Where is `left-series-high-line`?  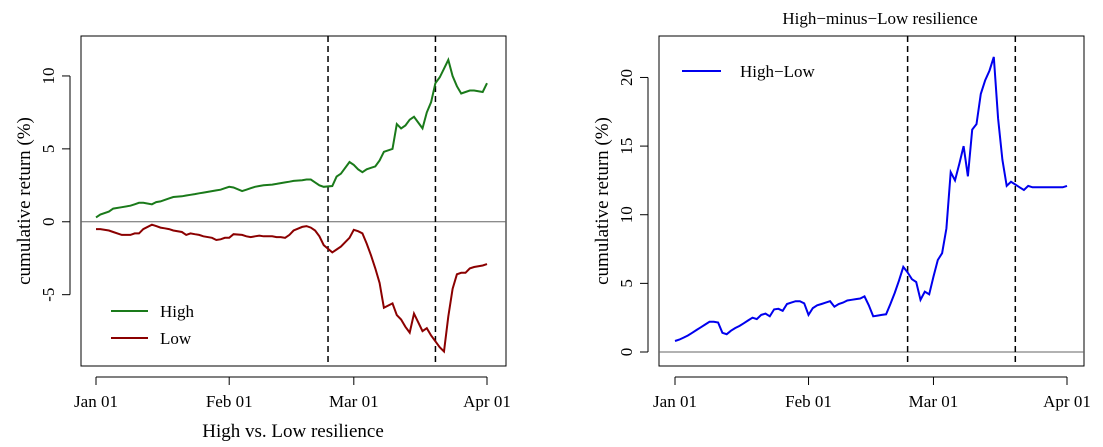
left-series-high-line is located at coordinates (291, 138).